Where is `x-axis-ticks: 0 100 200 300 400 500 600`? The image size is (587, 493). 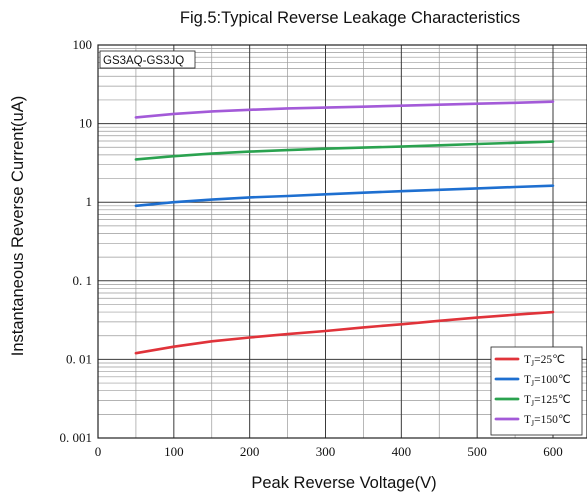 x-axis-ticks: 0 100 200 300 400 500 600 is located at coordinates (329, 451).